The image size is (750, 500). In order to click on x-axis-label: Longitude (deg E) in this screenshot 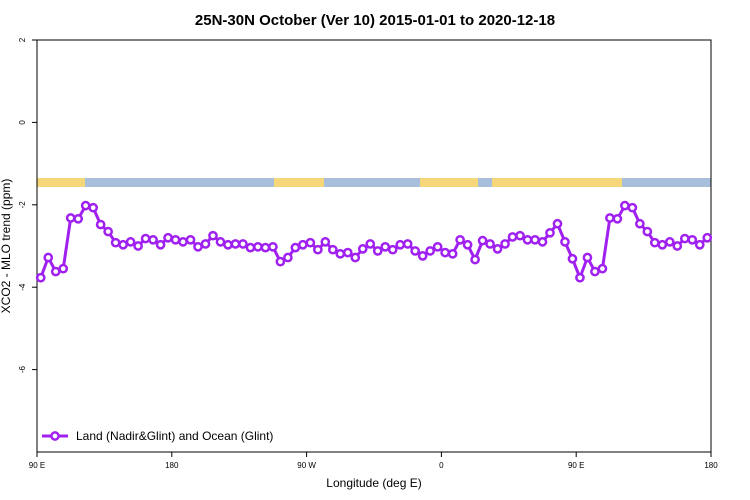, I will do `click(373, 483)`.